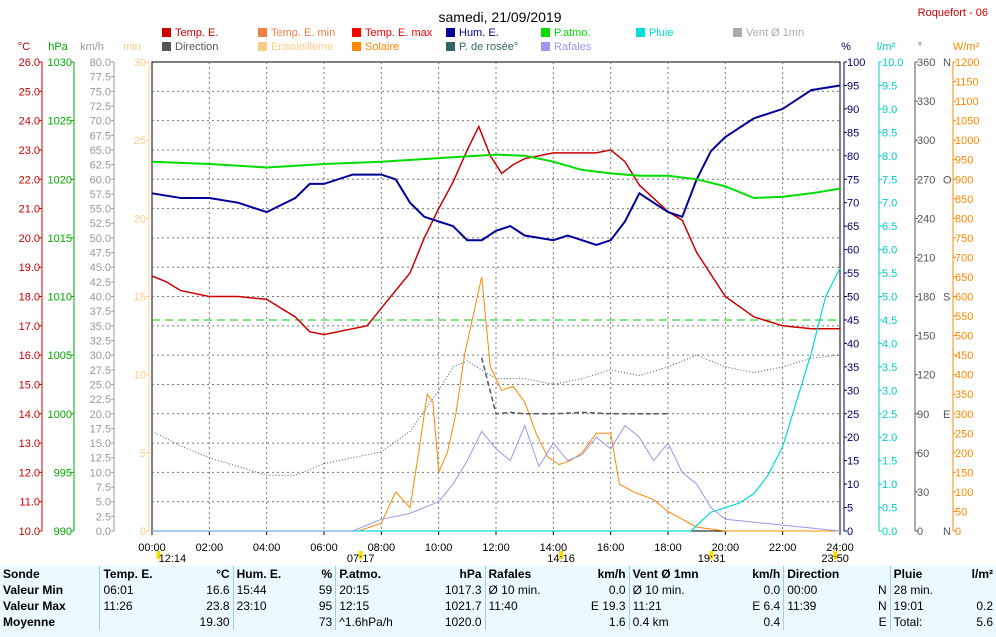 Image resolution: width=996 pixels, height=637 pixels. I want to click on summary-header-cell: %, so click(327, 574).